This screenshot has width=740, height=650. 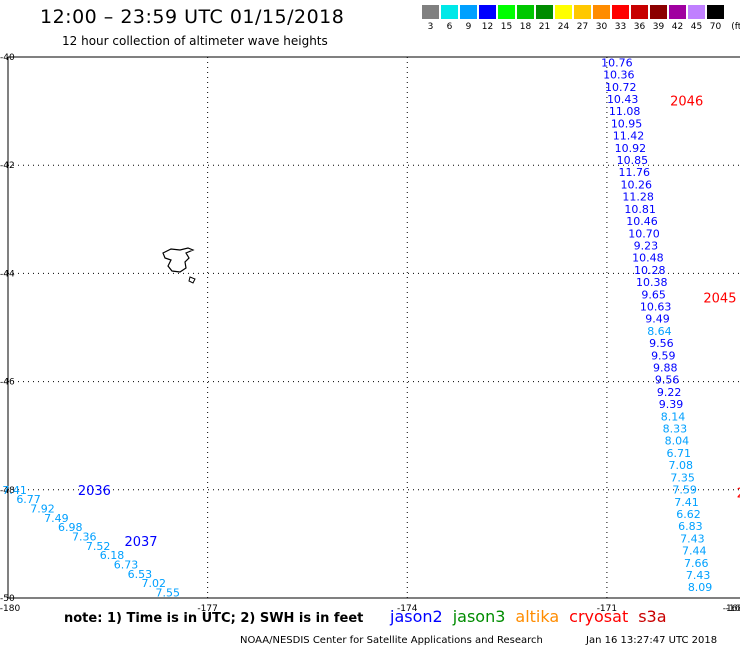 What do you see at coordinates (631, 148) in the screenshot?
I see `swh-label: 10.92` at bounding box center [631, 148].